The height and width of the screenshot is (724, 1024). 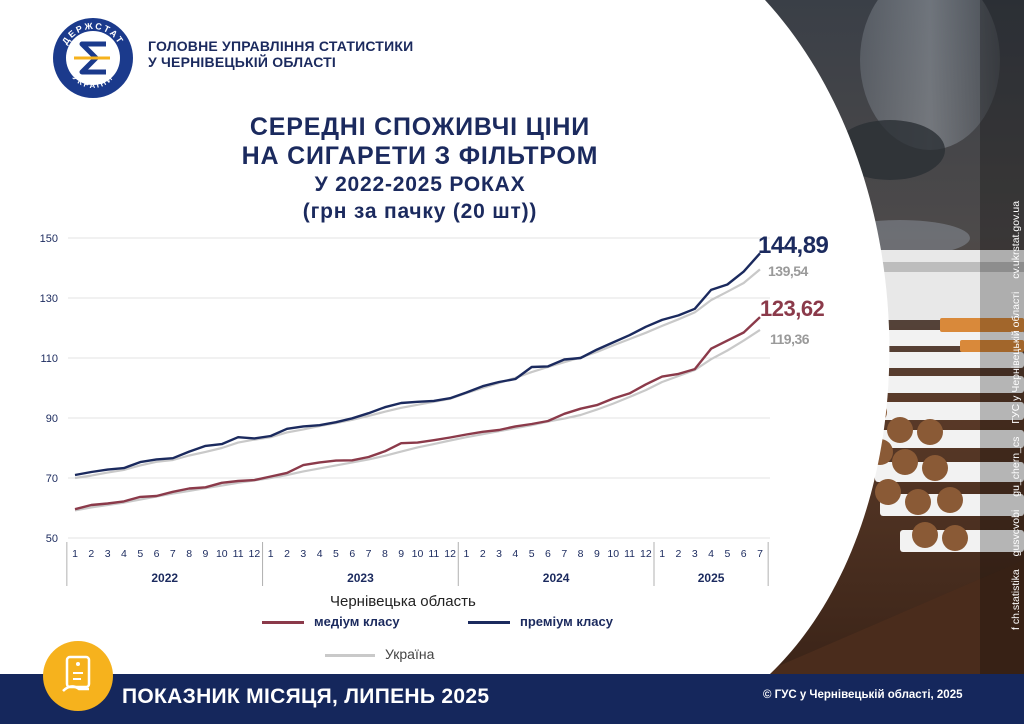 What do you see at coordinates (1016, 533) in the screenshot?
I see `social-x: gusvcvobi` at bounding box center [1016, 533].